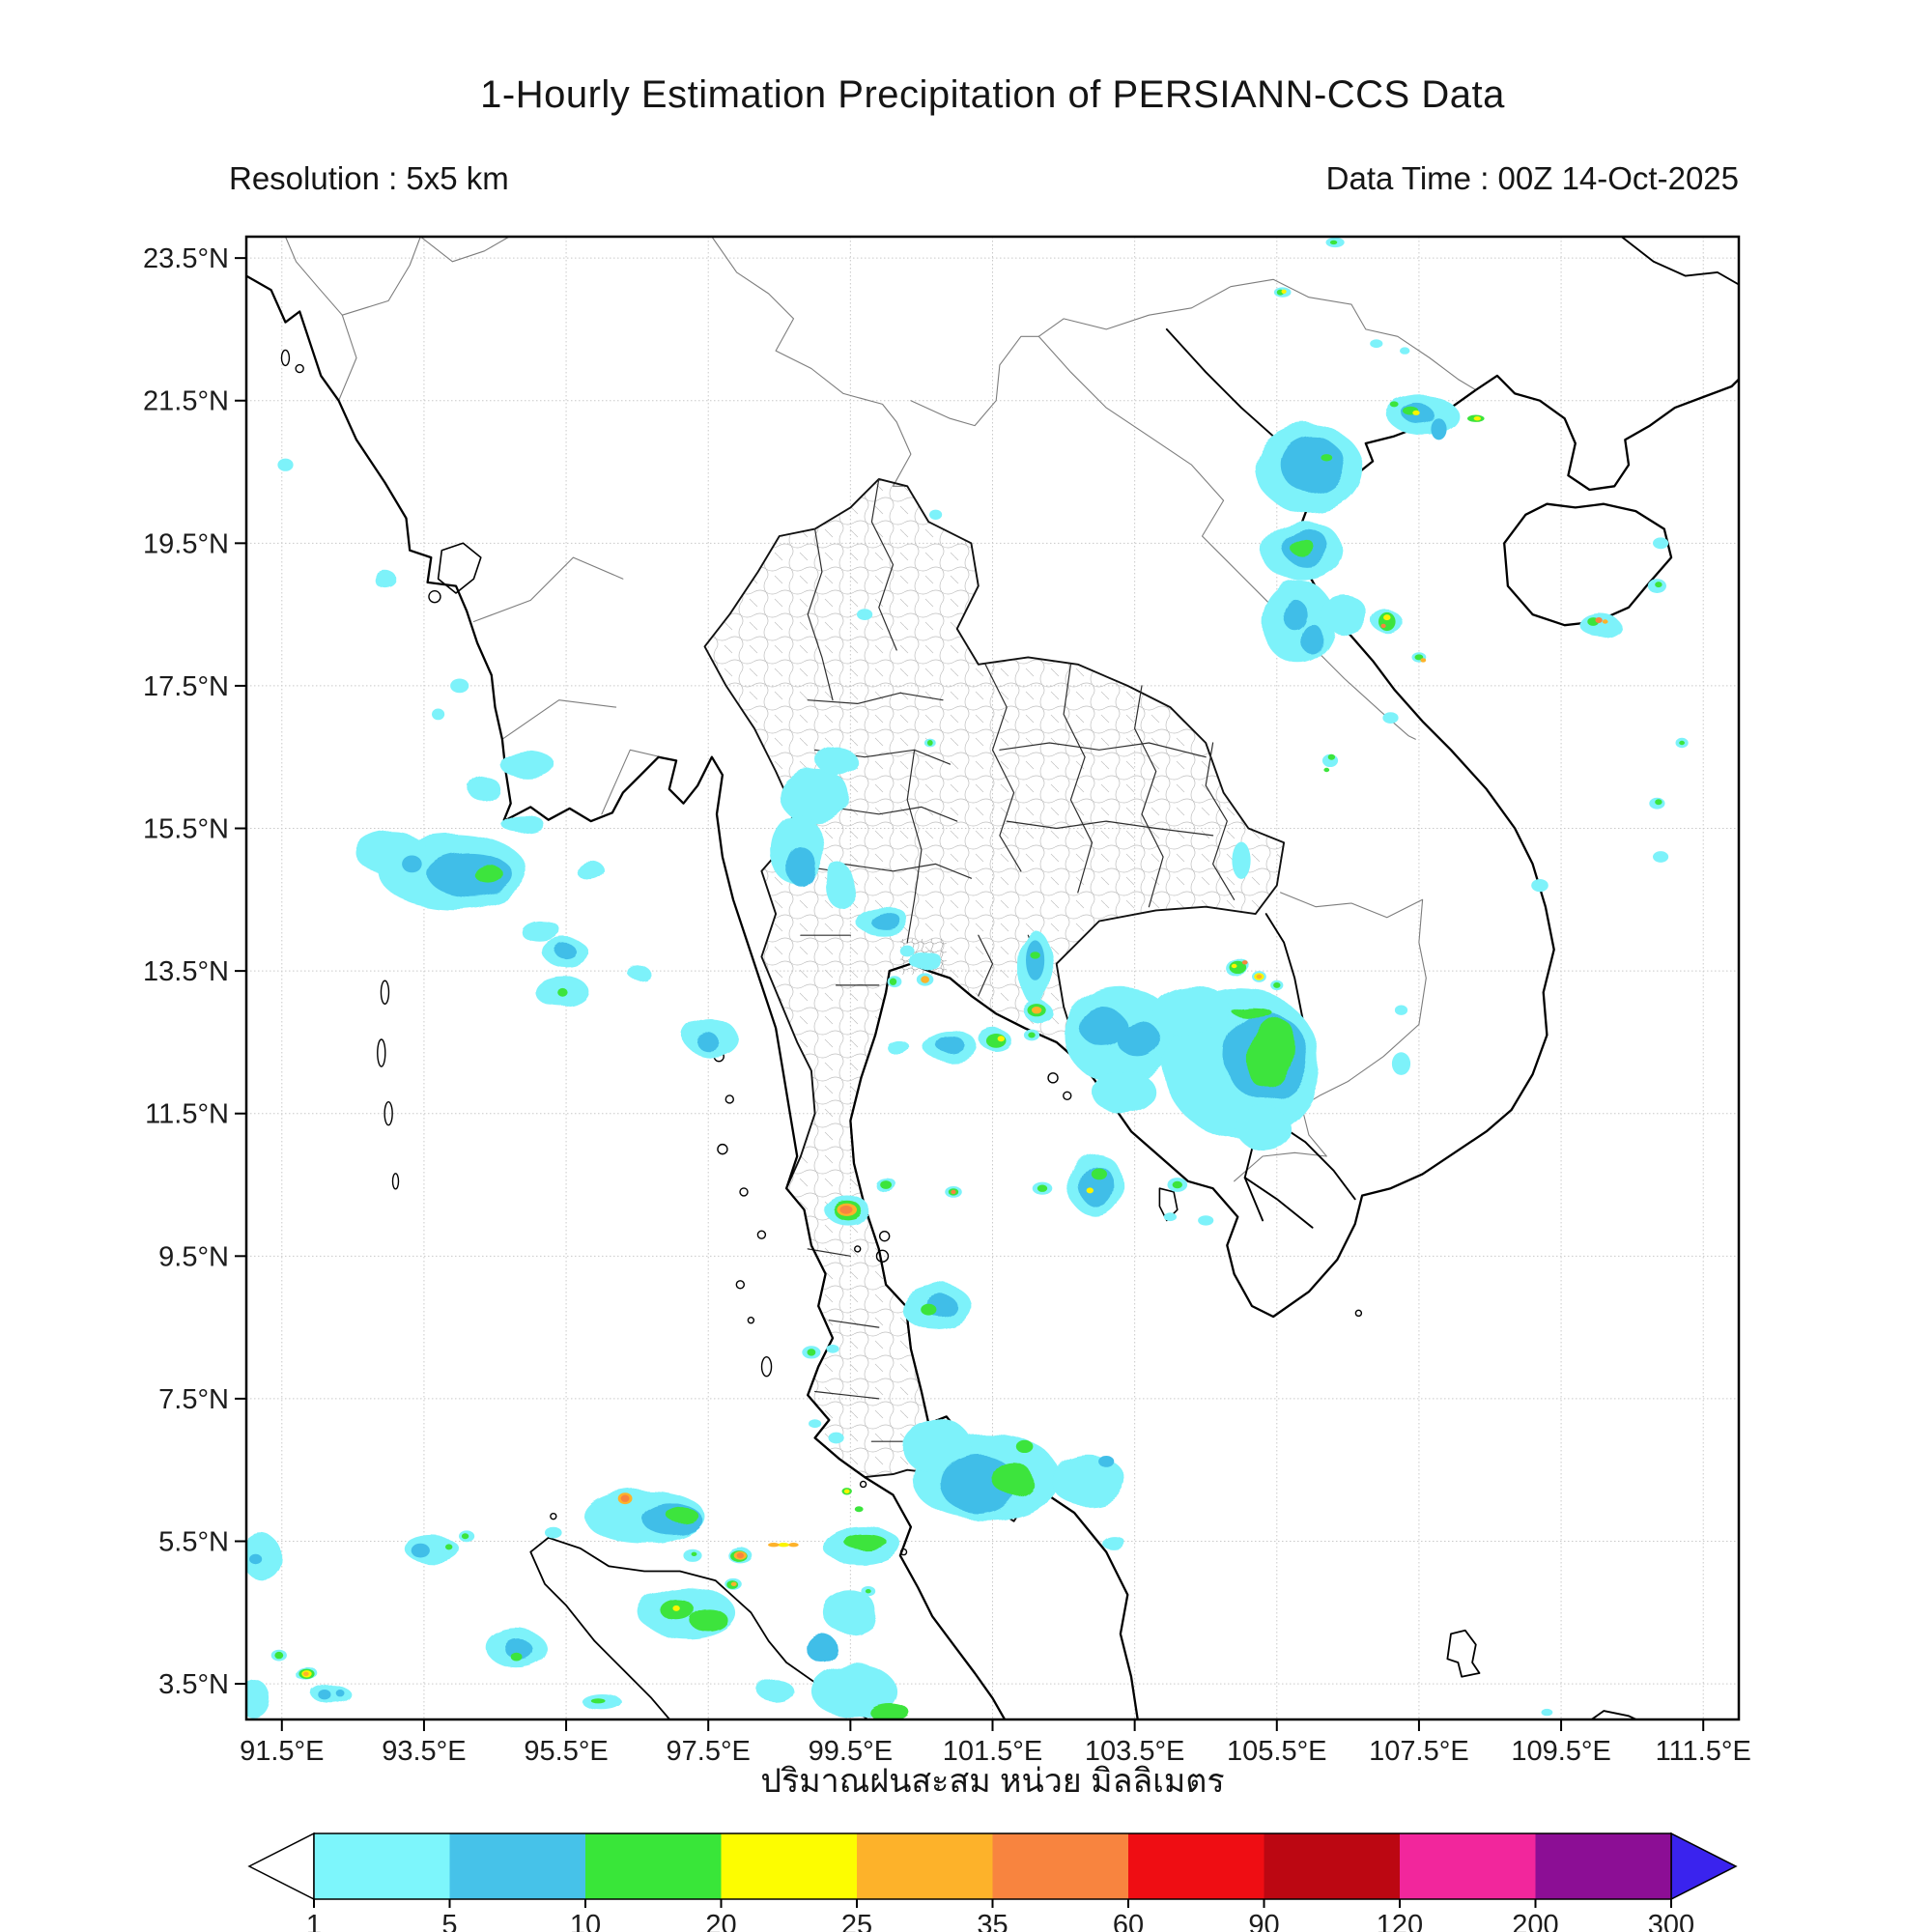  I want to click on lon-tick-label: 107.5°E, so click(1419, 1751).